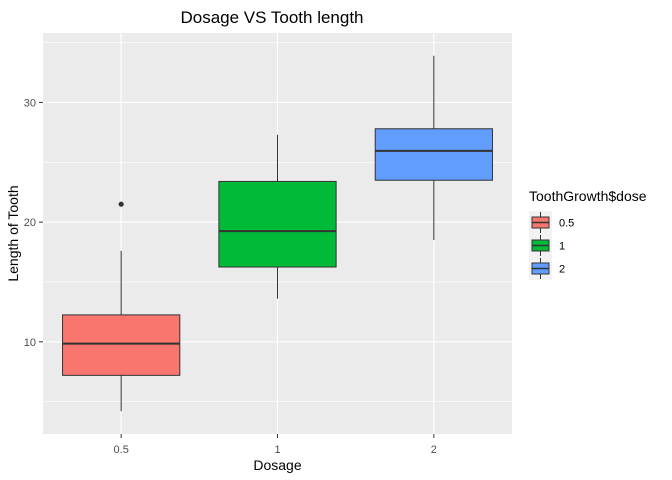 This screenshot has width=672, height=480. What do you see at coordinates (30, 103) in the screenshot?
I see `y-tick-label: 30` at bounding box center [30, 103].